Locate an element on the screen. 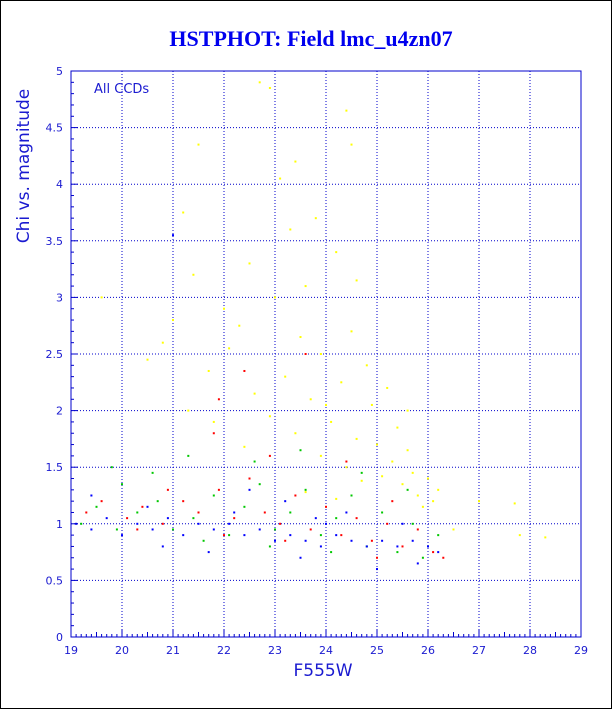 The width and height of the screenshot is (612, 709). x-tick-label: 28 is located at coordinates (530, 650).